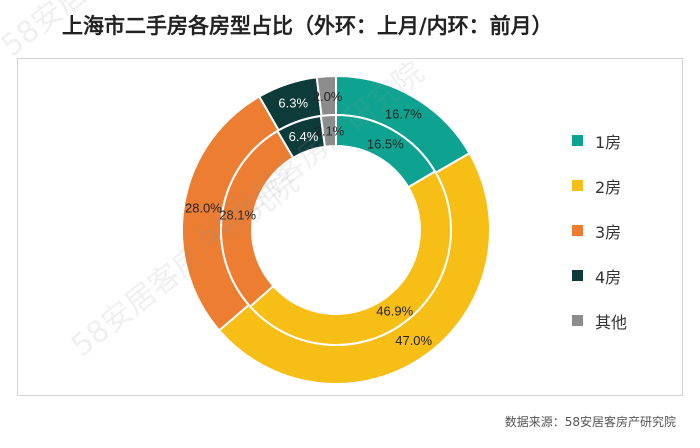 The width and height of the screenshot is (700, 448). I want to click on data-source-note: 数据来源：58安居客房产研究院, so click(590, 422).